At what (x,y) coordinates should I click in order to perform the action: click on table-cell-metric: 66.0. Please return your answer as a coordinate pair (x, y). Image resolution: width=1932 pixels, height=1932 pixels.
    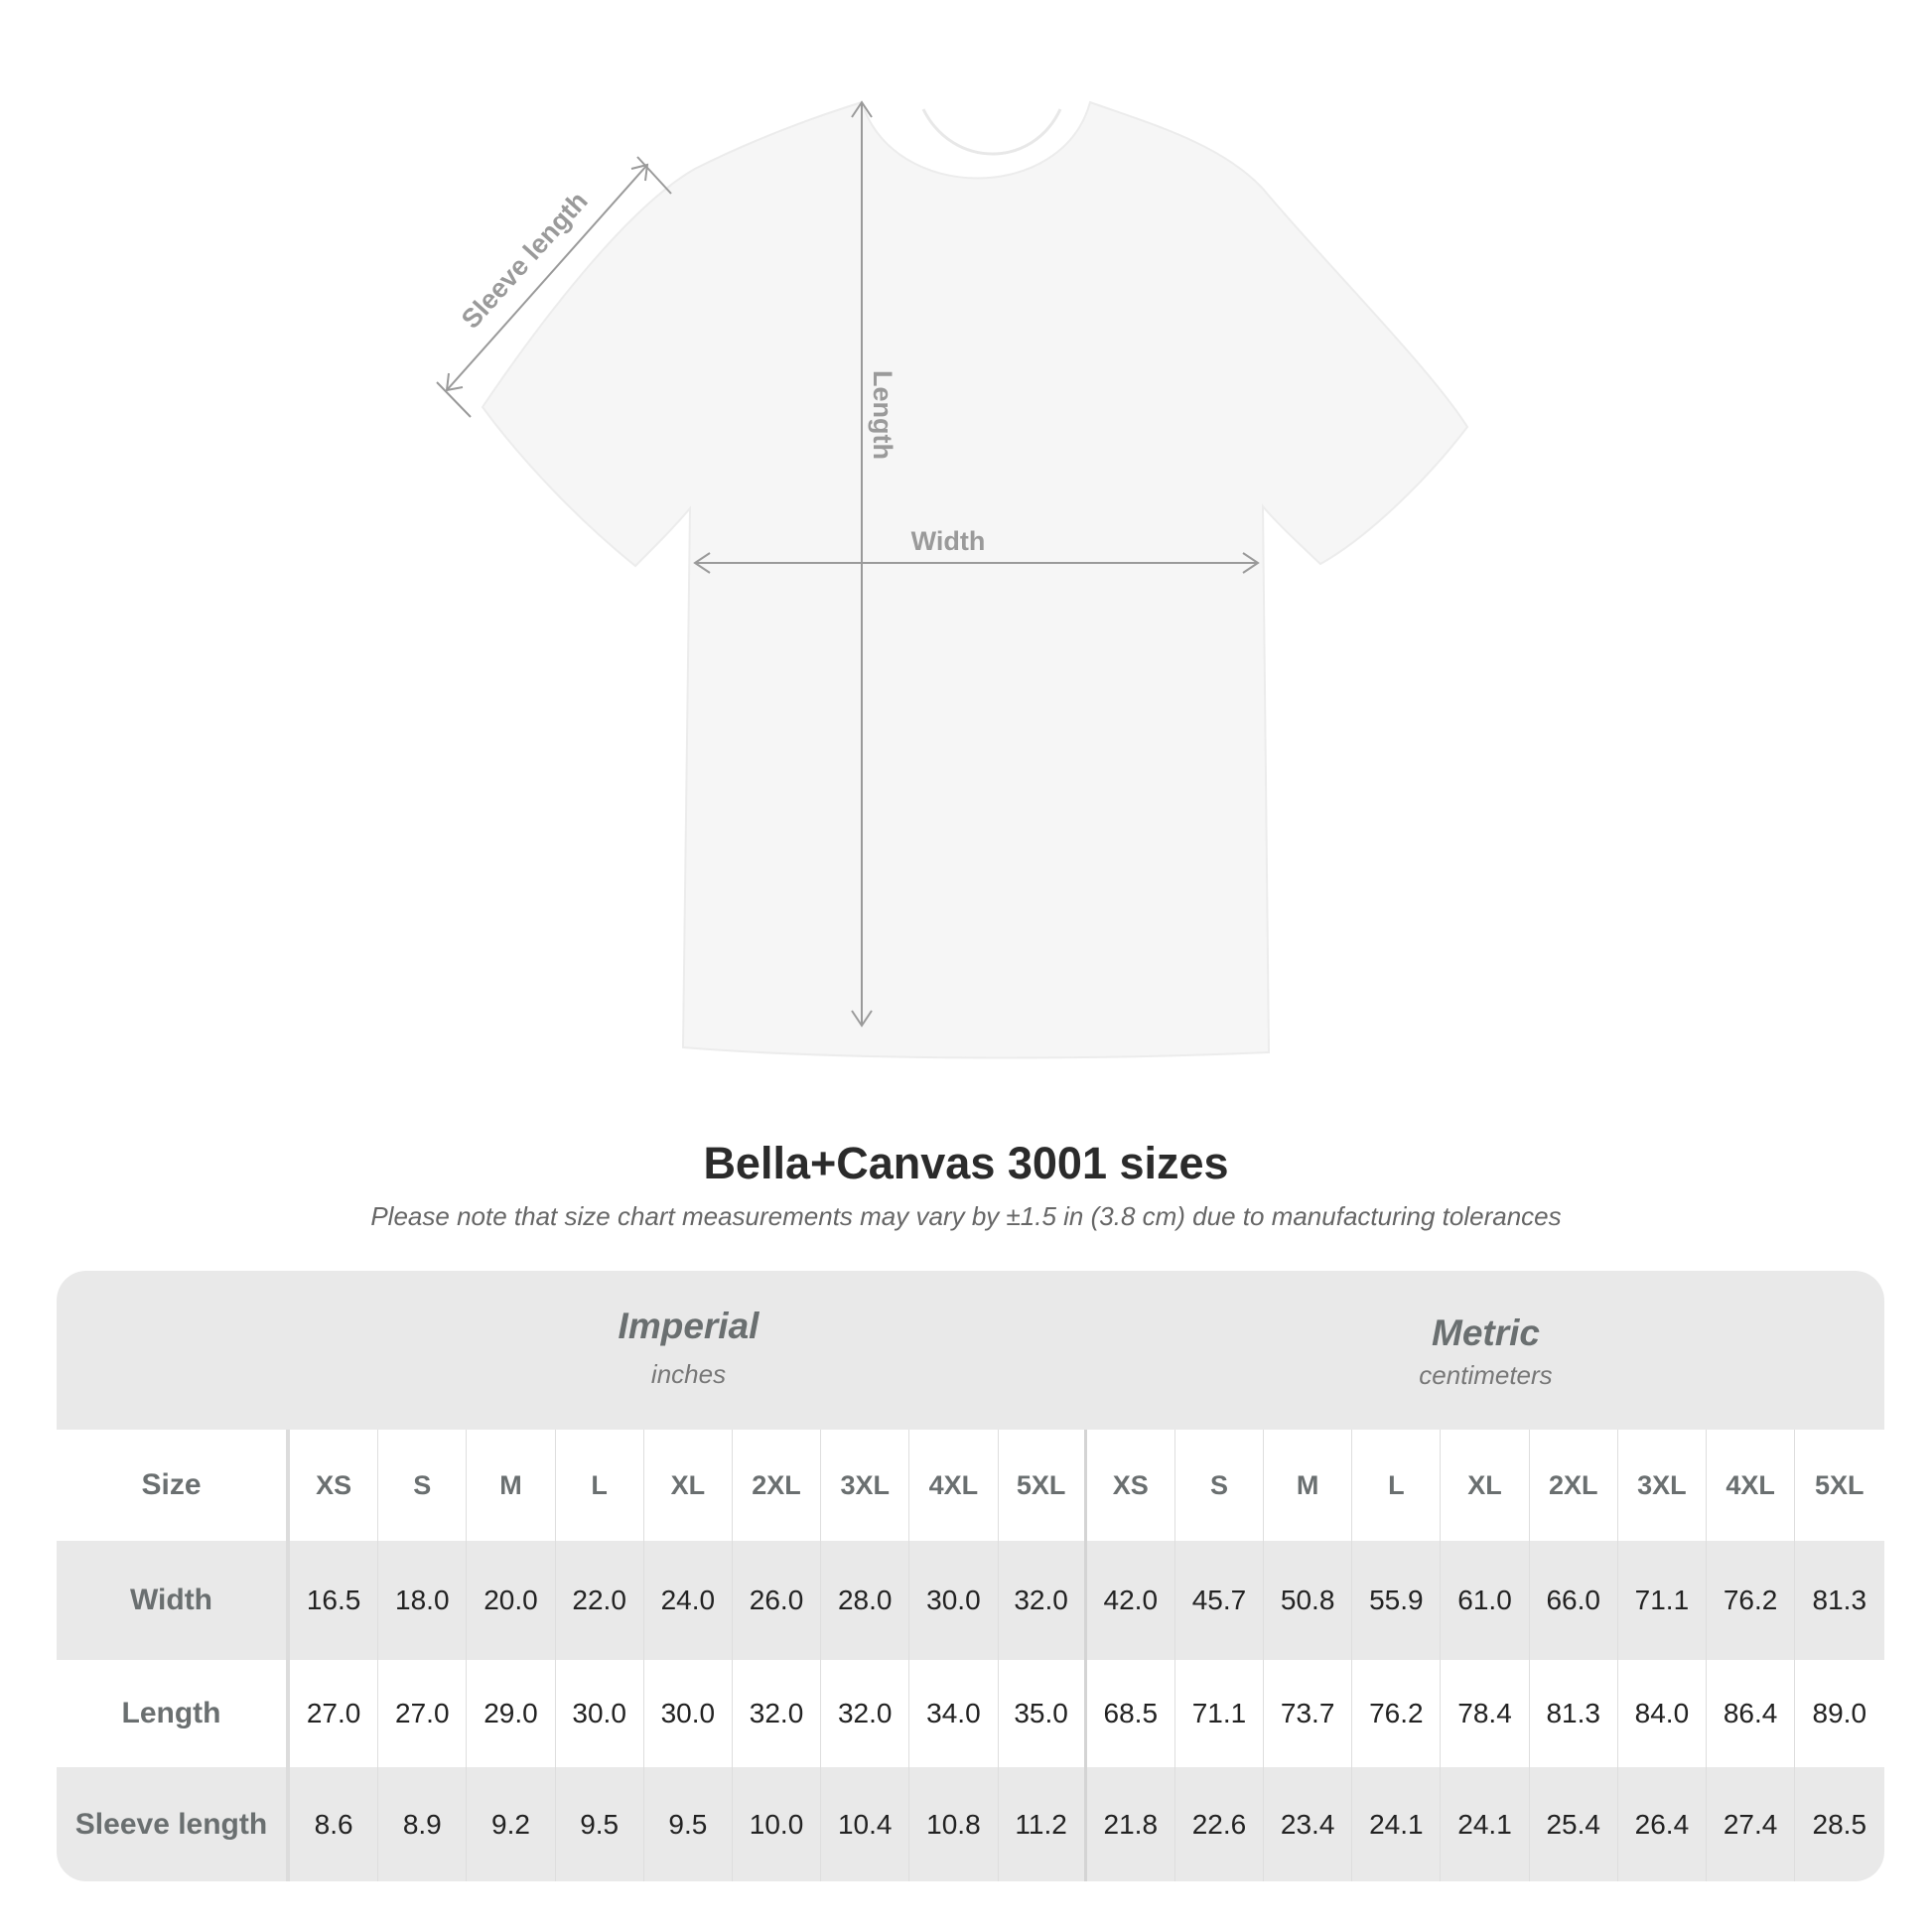
    Looking at the image, I should click on (1574, 1600).